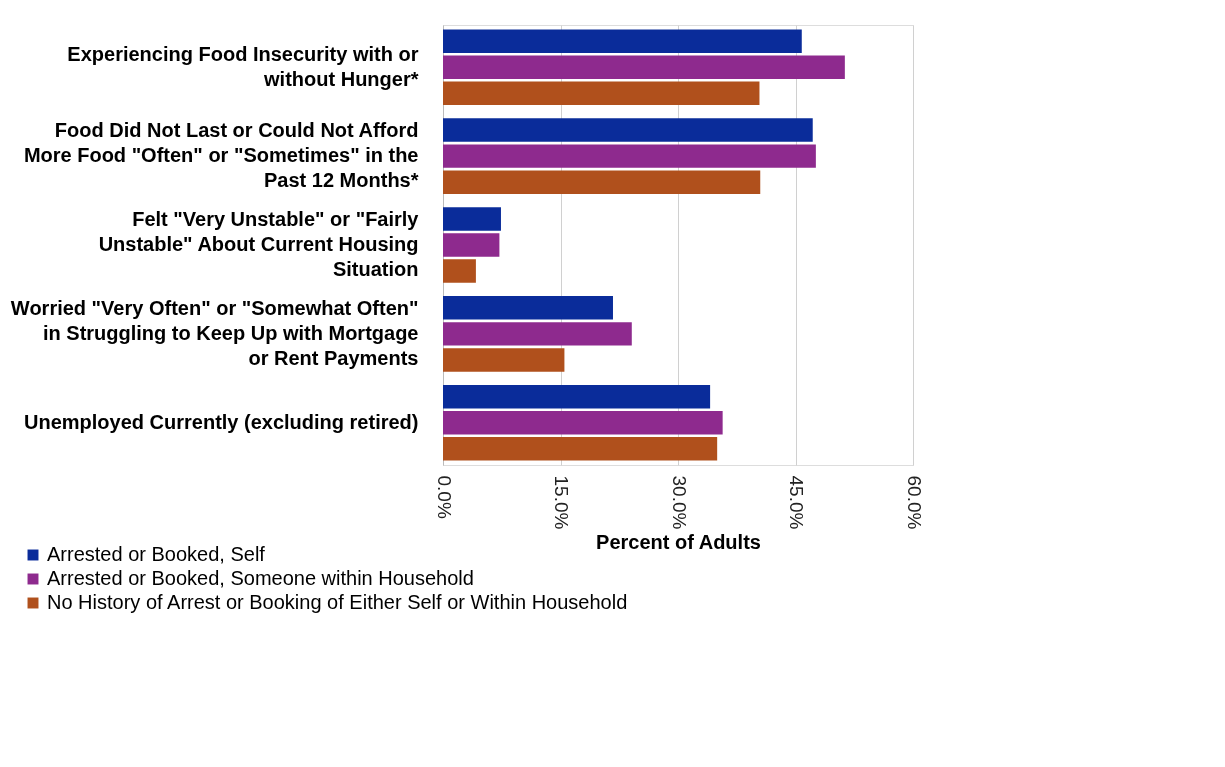 The height and width of the screenshot is (767, 1225). I want to click on y-tick-label: Experiencing Food Insecurity with or without Hunger*, so click(243, 66).